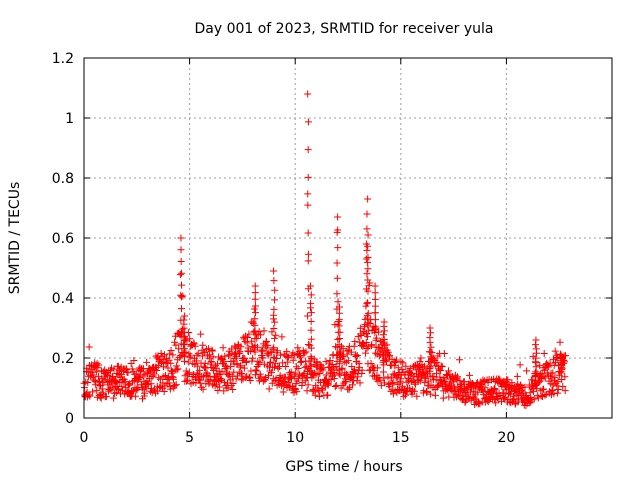 This screenshot has width=640, height=480. I want to click on y-tick-label: 1.2, so click(63, 59).